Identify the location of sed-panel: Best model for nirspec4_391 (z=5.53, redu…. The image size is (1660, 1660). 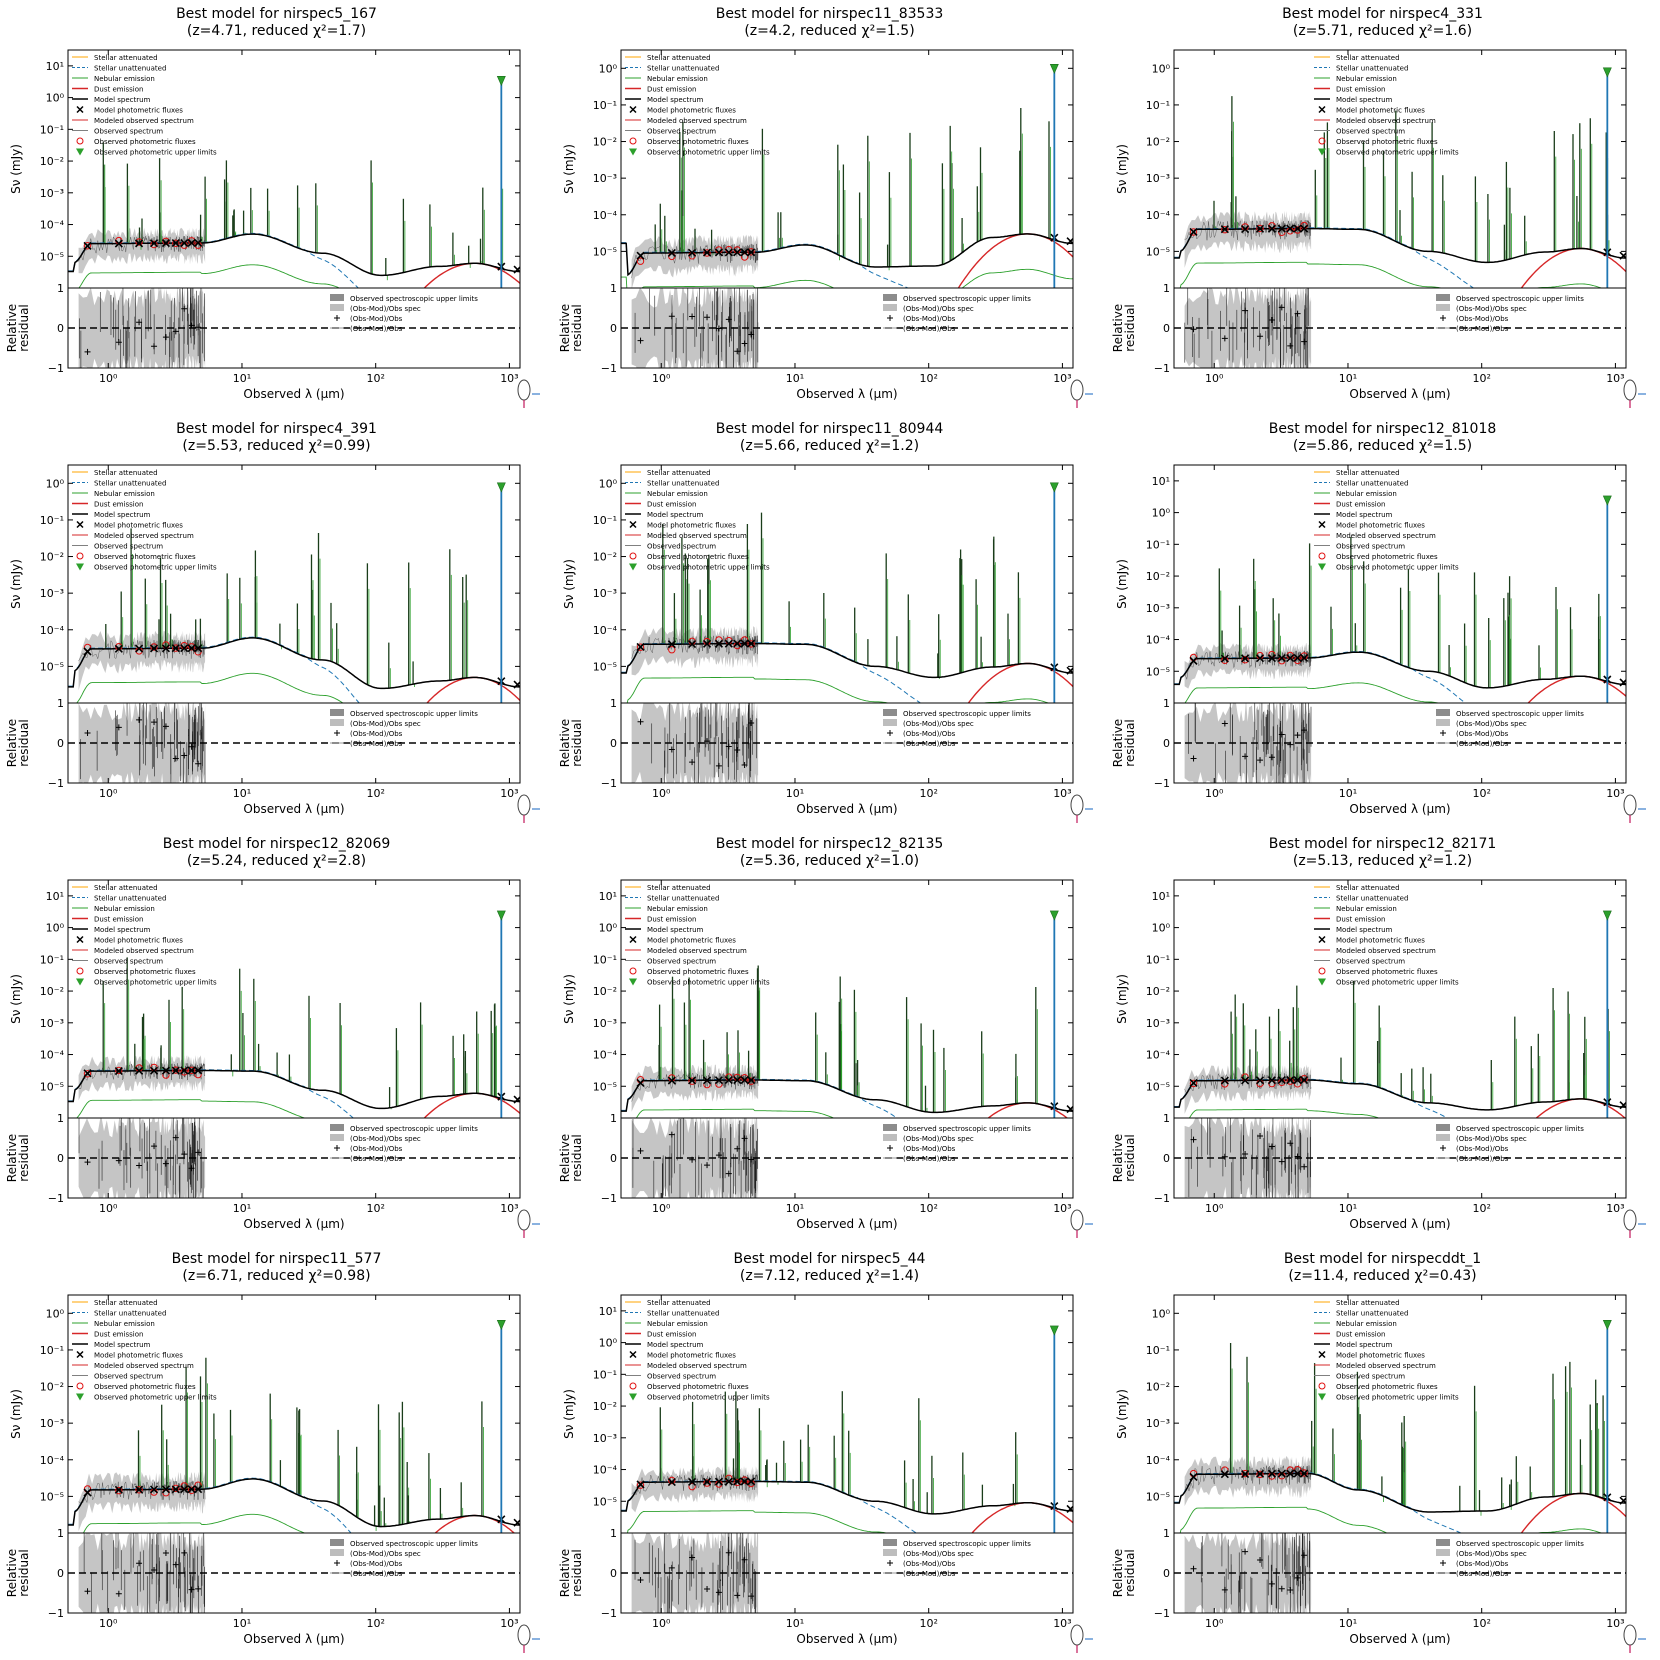
(276, 622).